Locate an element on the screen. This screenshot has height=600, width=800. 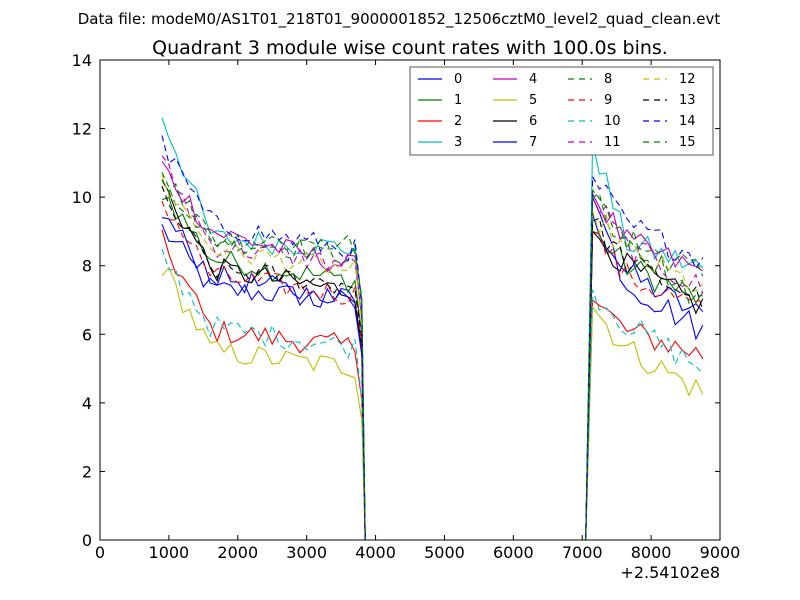
legend-box is located at coordinates (561, 111).